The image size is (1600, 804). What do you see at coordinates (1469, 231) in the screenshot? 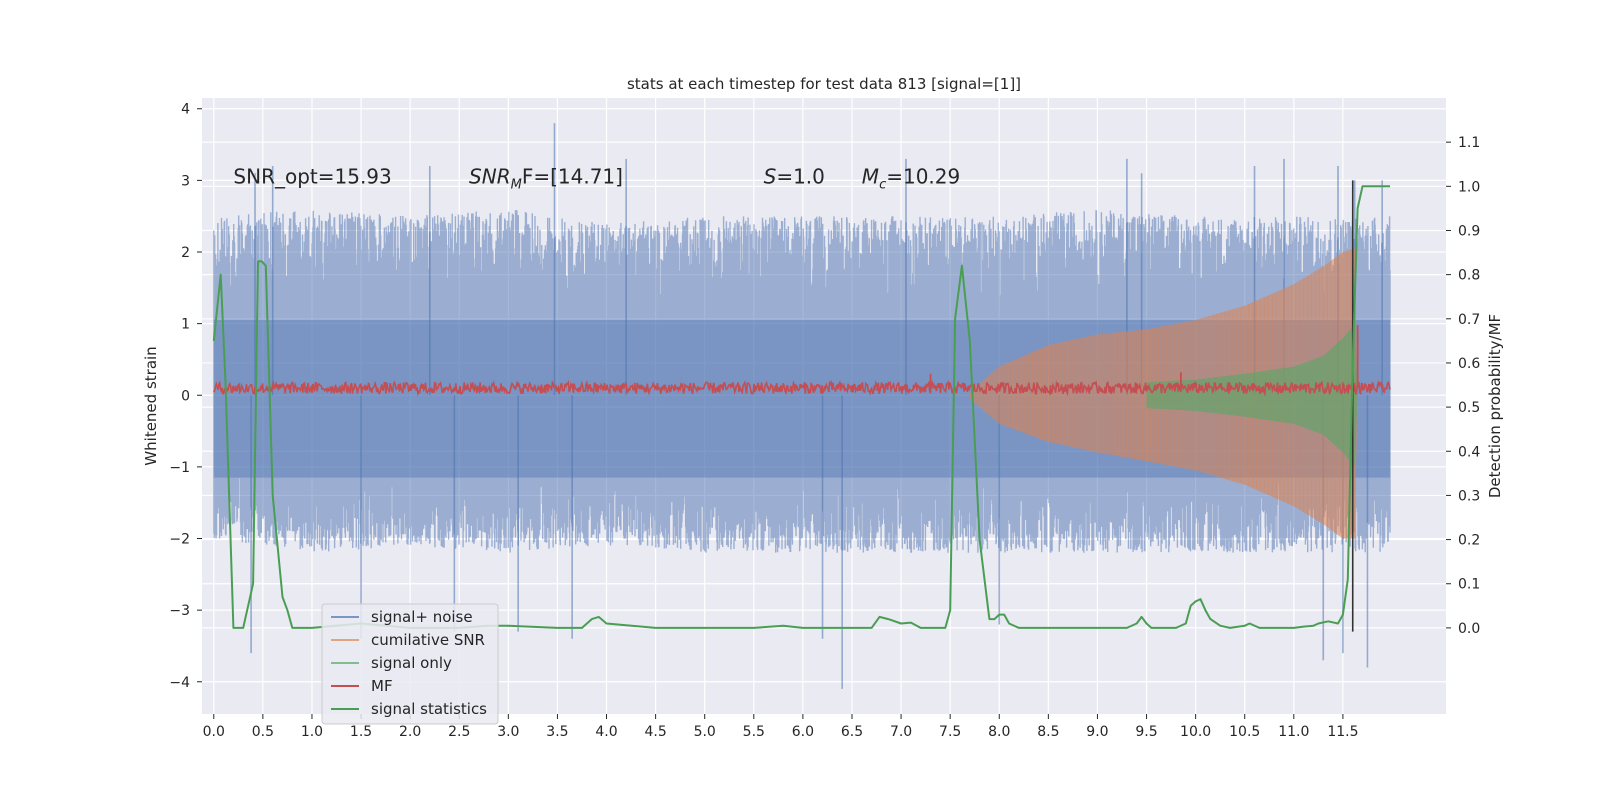
I see `y2-tick-label: 0.9` at bounding box center [1469, 231].